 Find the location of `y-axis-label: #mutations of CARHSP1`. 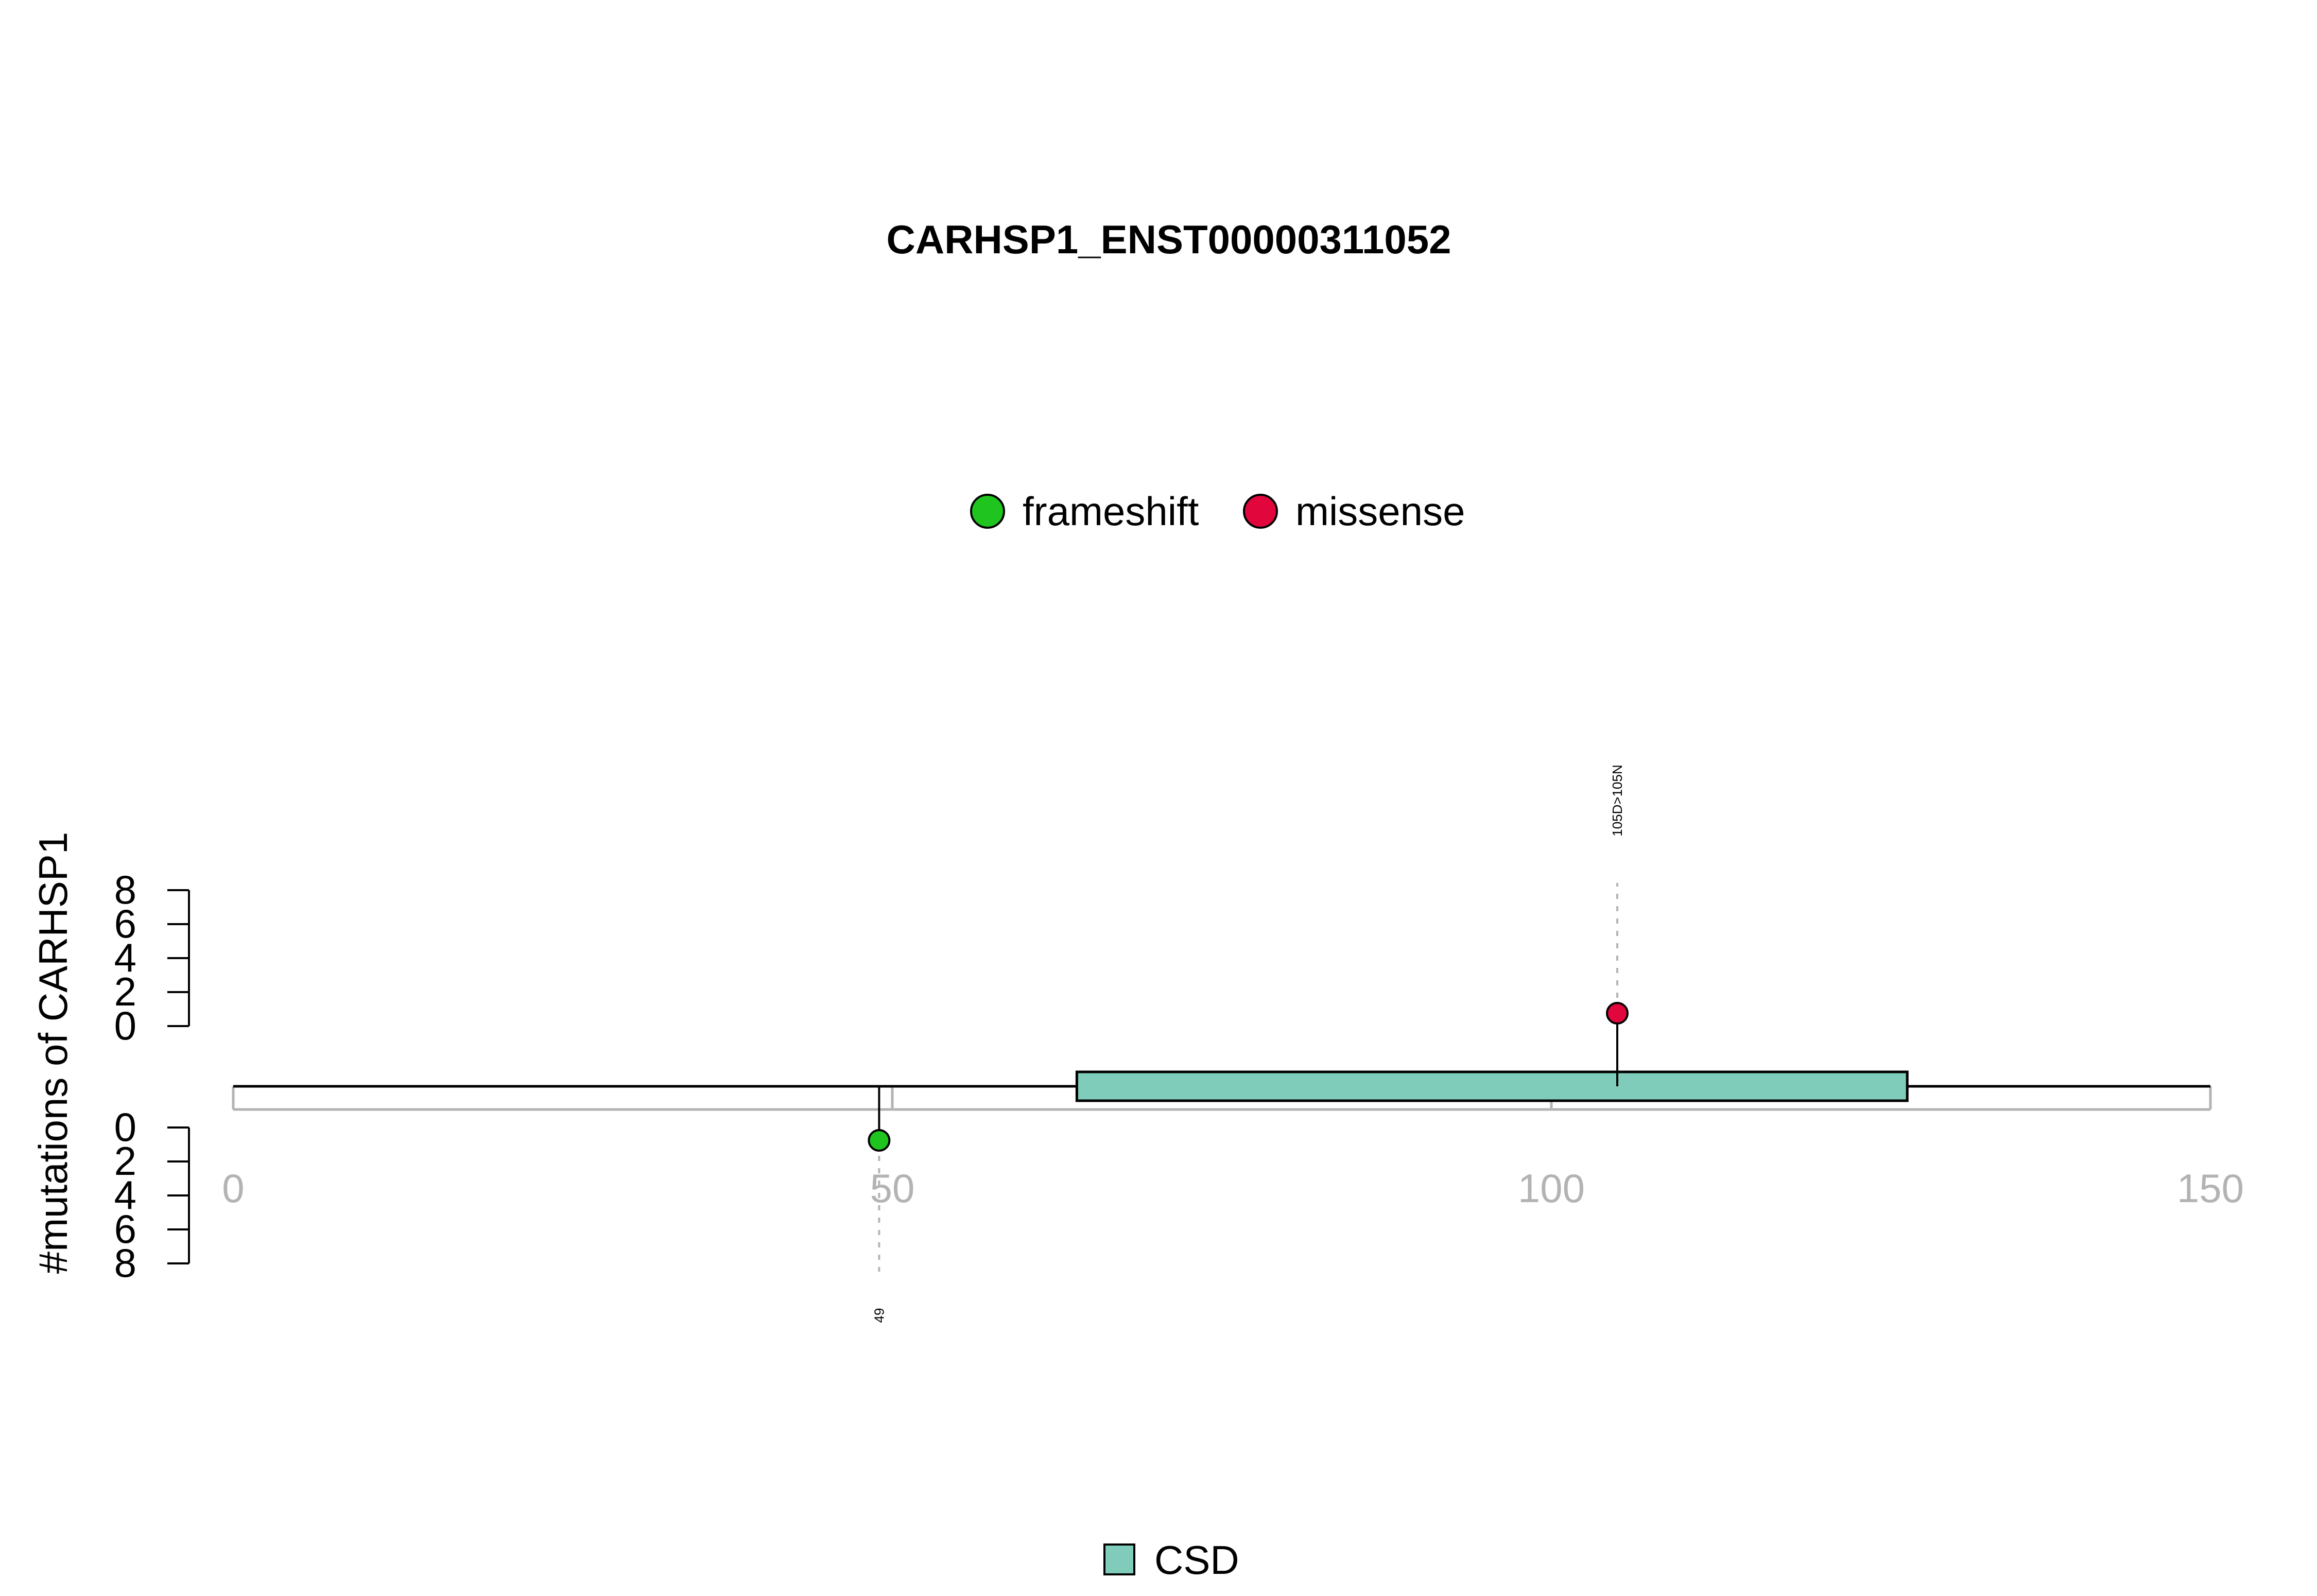

y-axis-label: #mutations of CARHSP1 is located at coordinates (53, 1053).